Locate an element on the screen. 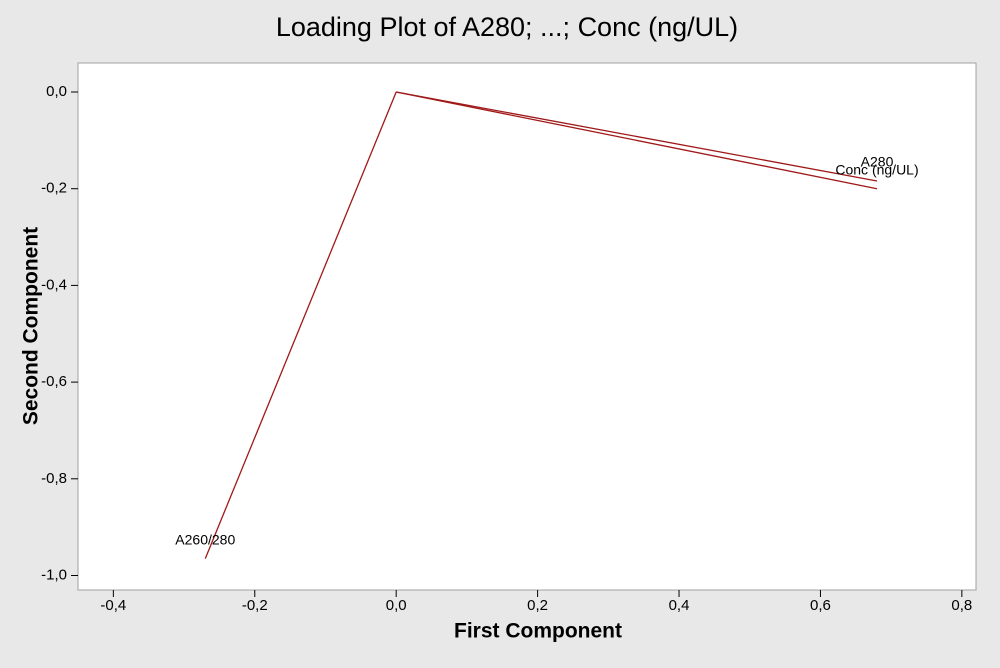 The width and height of the screenshot is (1000, 668). x-tick-label: -0,4 is located at coordinates (113, 605).